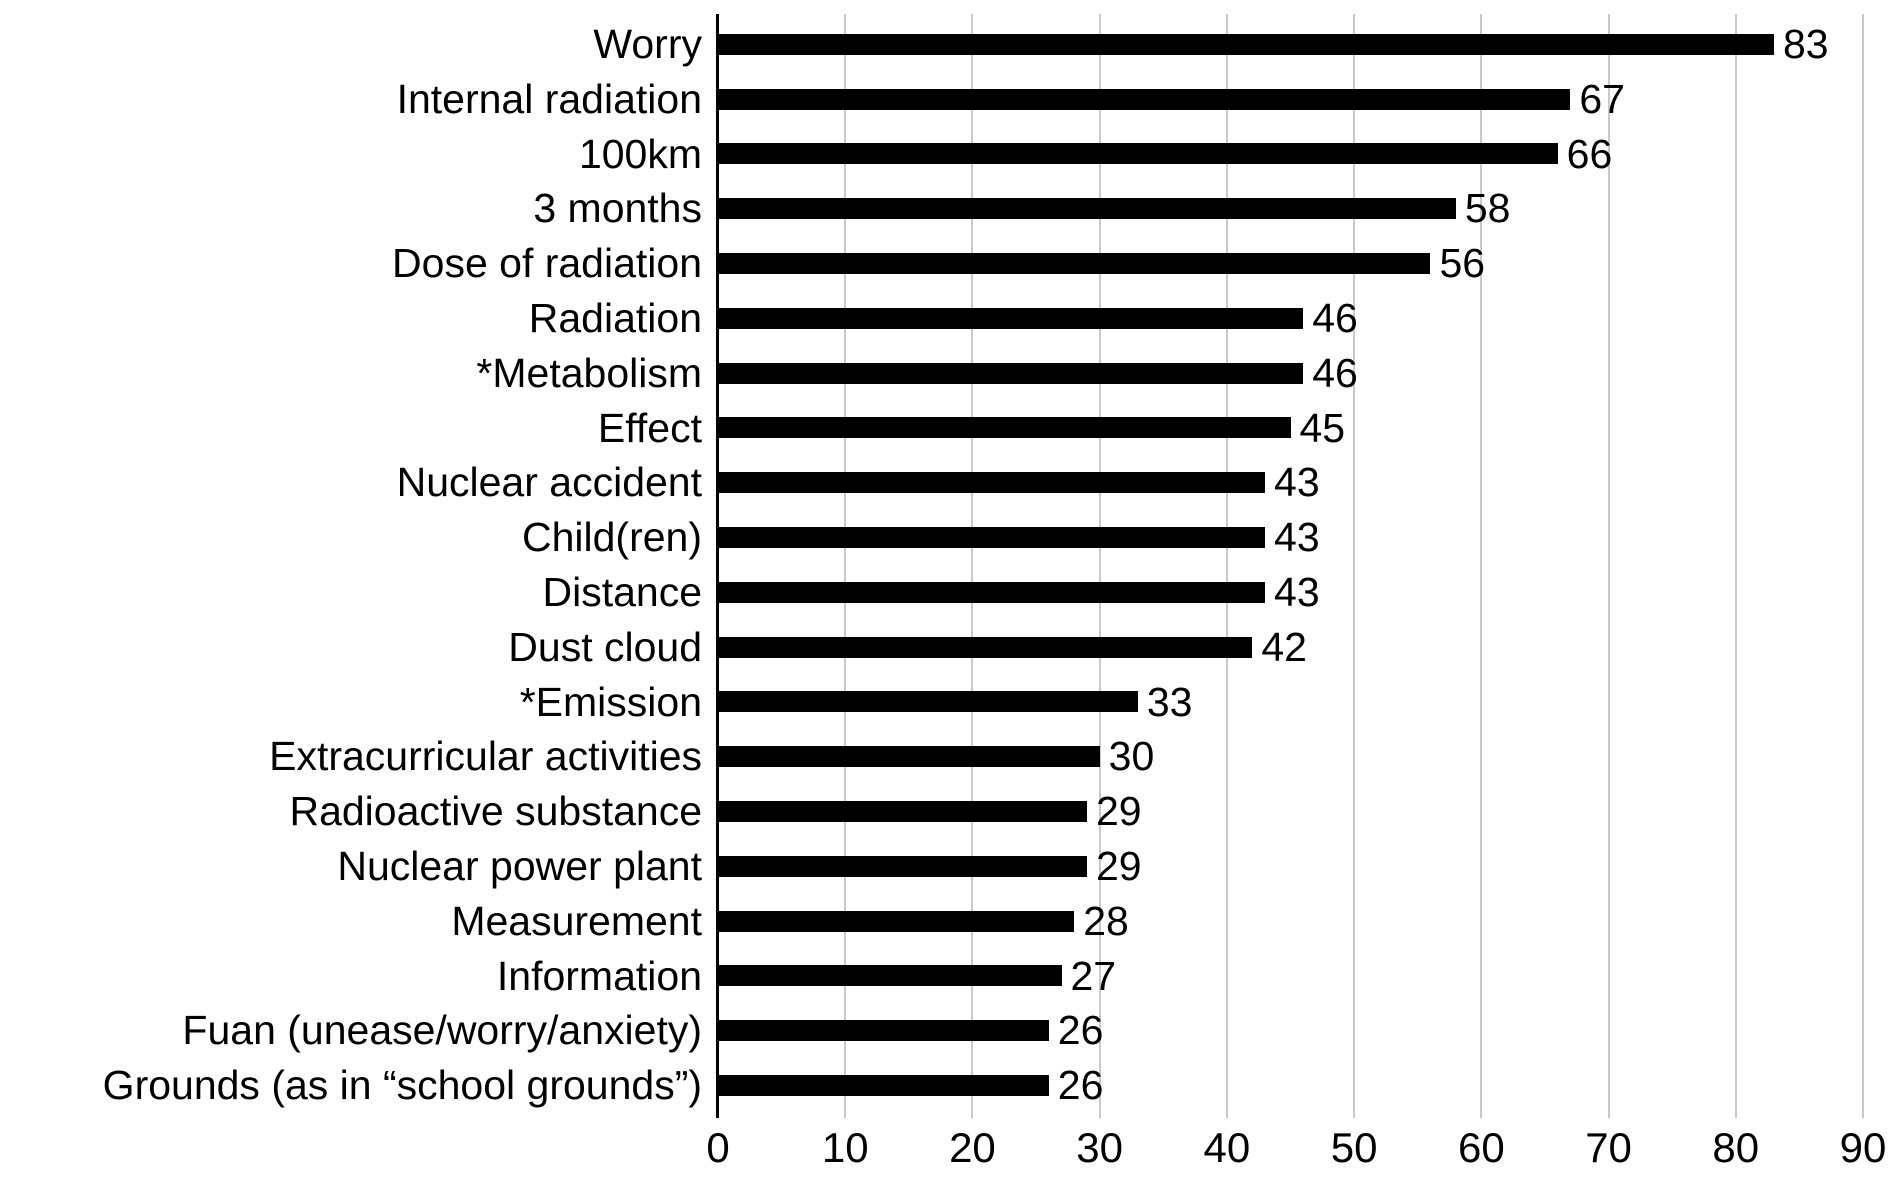 The image size is (1900, 1186). Describe the element at coordinates (717, 566) in the screenshot. I see `y-axis-line` at that location.